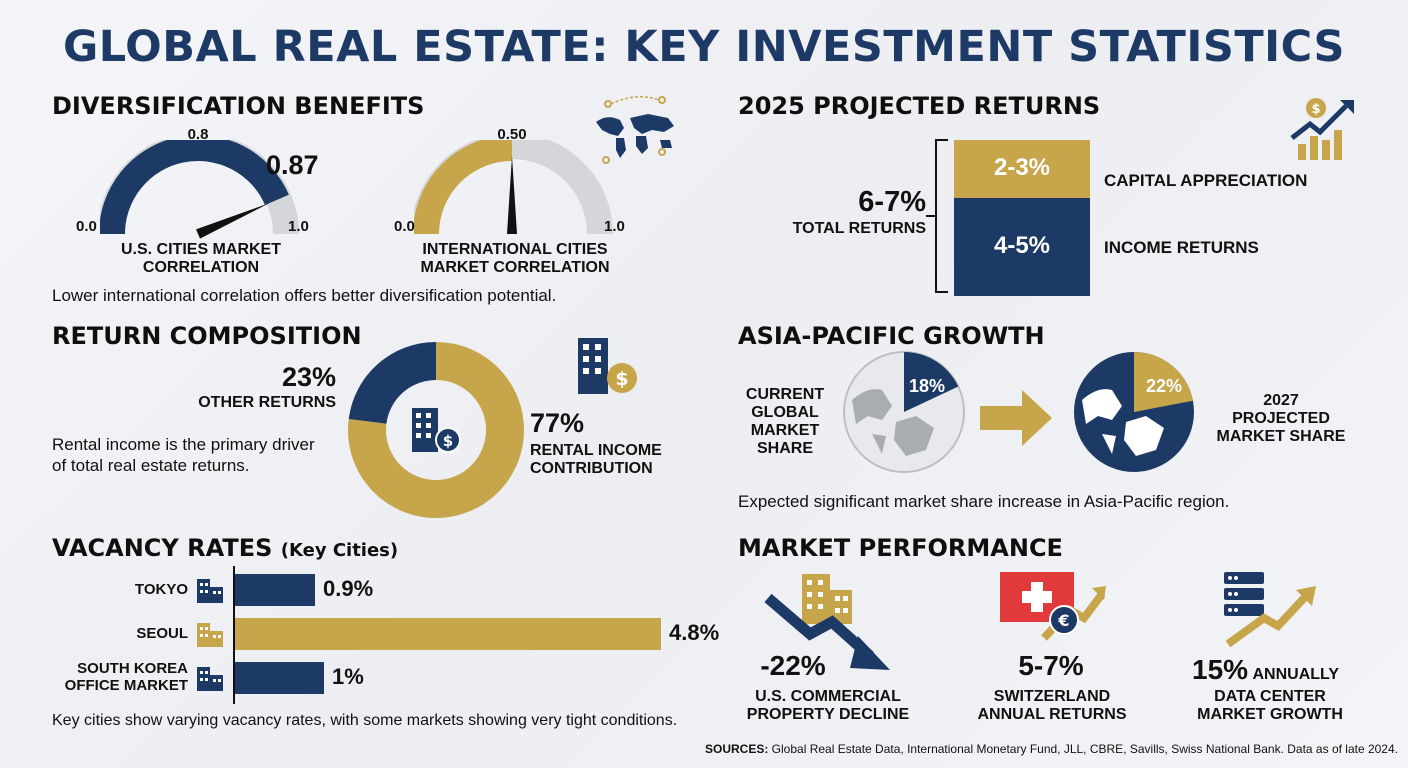 The height and width of the screenshot is (768, 1408). I want to click on projected-share-slice, so click(1163, 382).